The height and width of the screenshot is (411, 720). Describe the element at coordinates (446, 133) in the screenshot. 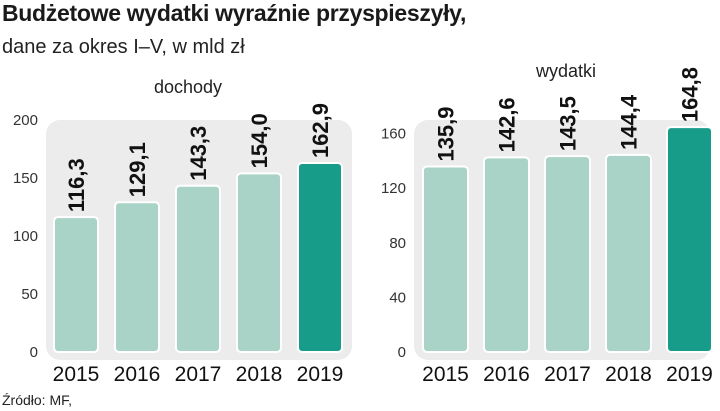

I see `value-label: 135,9` at that location.